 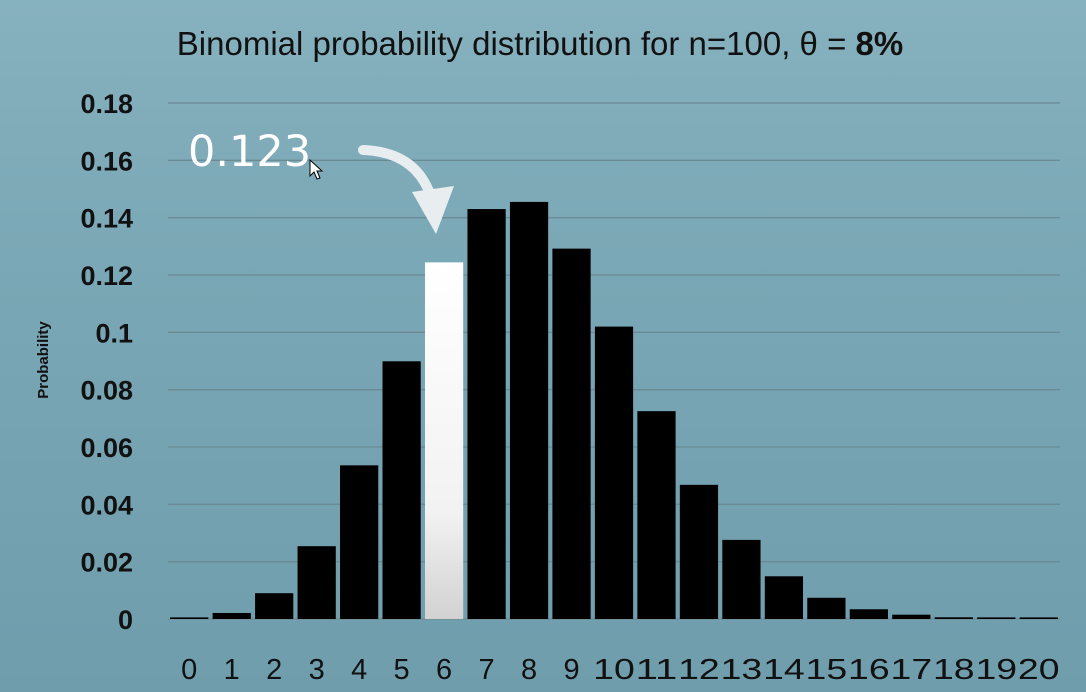 I want to click on x-tick-labels: 0 1 2 3 4 5 6 7 8 9 10 11 12 13 14 15 16 17 18 19 20, so click(x=620, y=670).